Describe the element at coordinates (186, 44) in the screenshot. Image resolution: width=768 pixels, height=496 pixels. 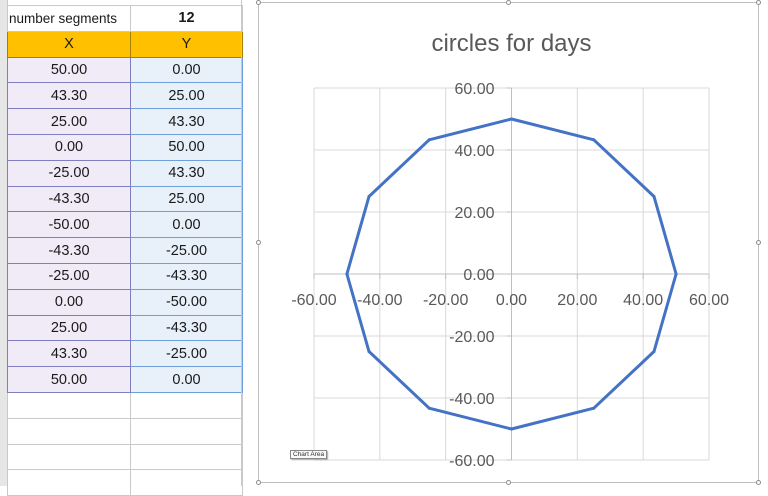
I see `y-header-cell: Y` at that location.